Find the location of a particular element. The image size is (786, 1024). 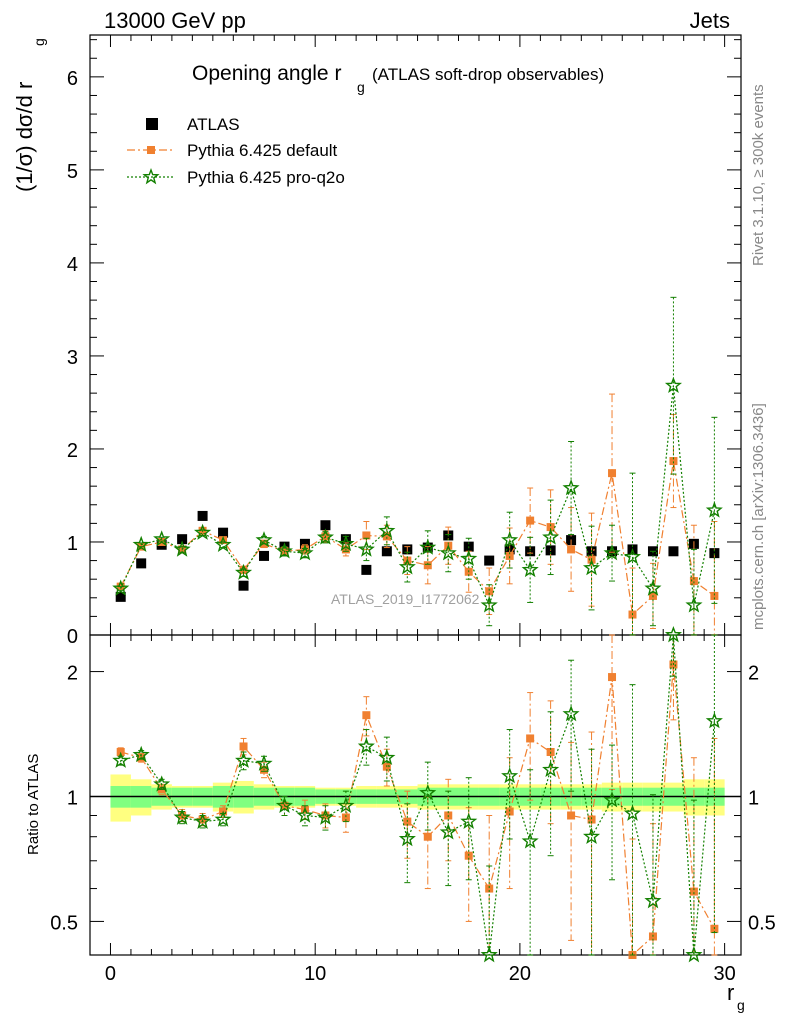

legend-label: Pythia 6.425 default is located at coordinates (262, 150).